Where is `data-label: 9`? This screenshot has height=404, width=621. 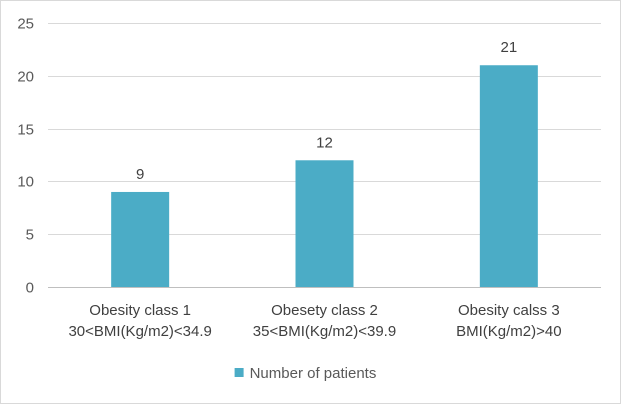 data-label: 9 is located at coordinates (140, 174).